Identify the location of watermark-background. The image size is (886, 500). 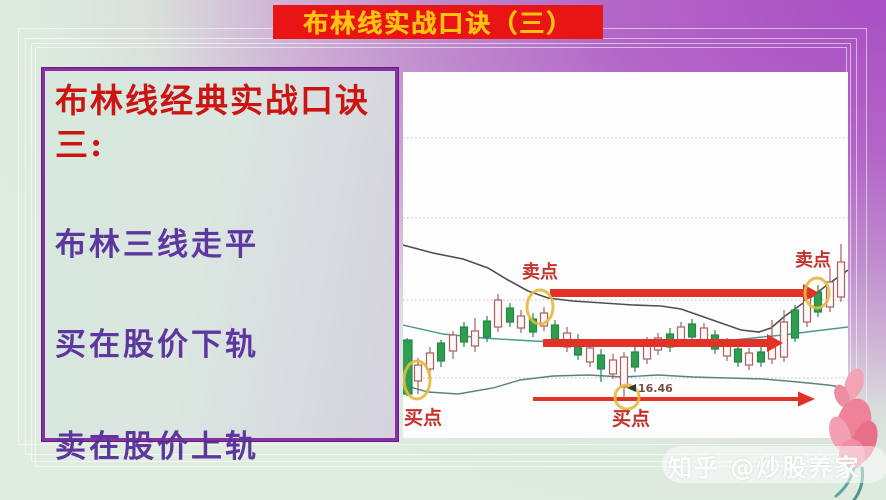
(774, 464).